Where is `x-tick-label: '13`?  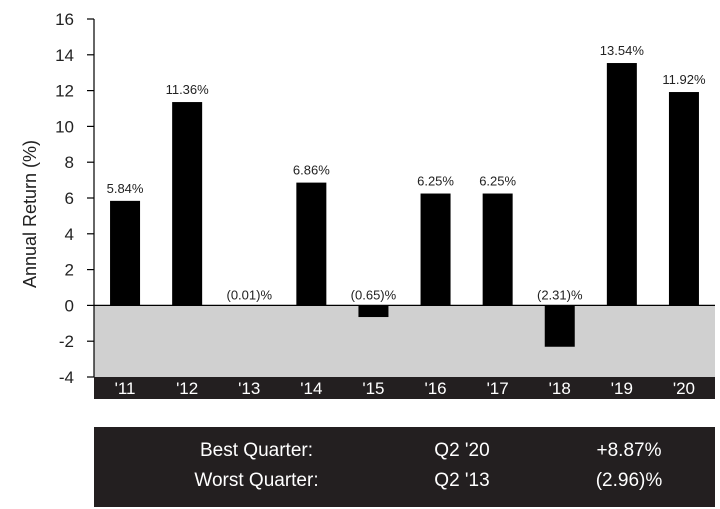
x-tick-label: '13 is located at coordinates (249, 388).